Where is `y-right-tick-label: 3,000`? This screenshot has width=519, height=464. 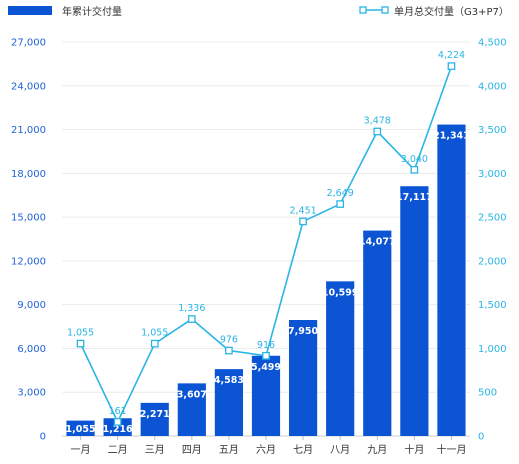 y-right-tick-label: 3,000 is located at coordinates (492, 174).